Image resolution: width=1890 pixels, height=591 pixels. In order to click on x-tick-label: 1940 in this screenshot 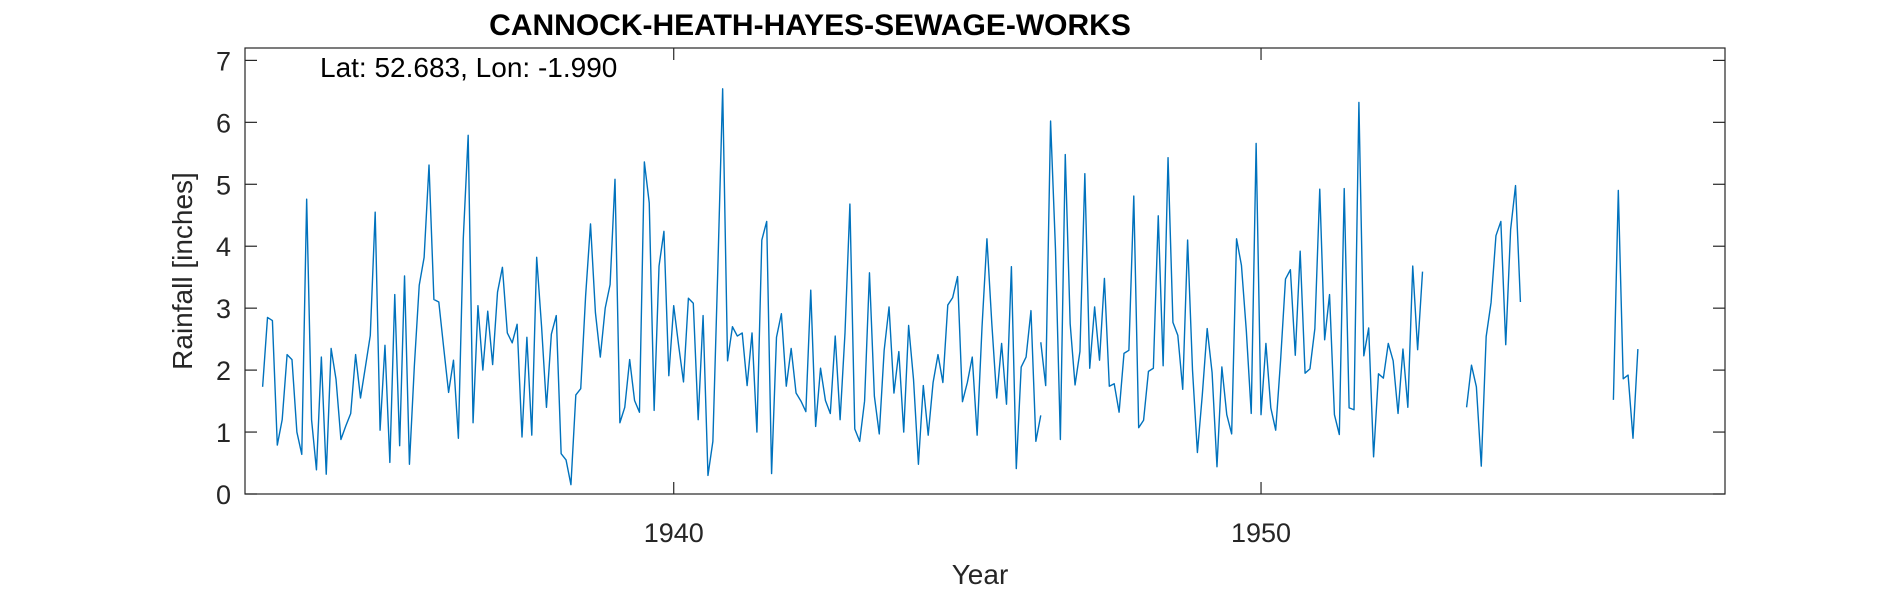, I will do `click(674, 533)`.